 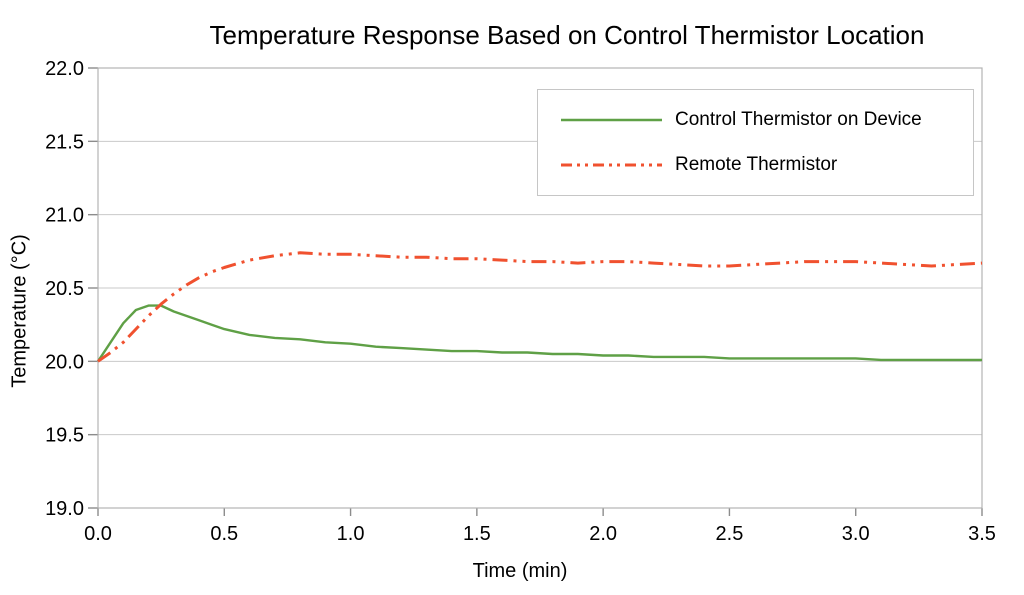 What do you see at coordinates (98, 534) in the screenshot?
I see `svg-text: 0.0` at bounding box center [98, 534].